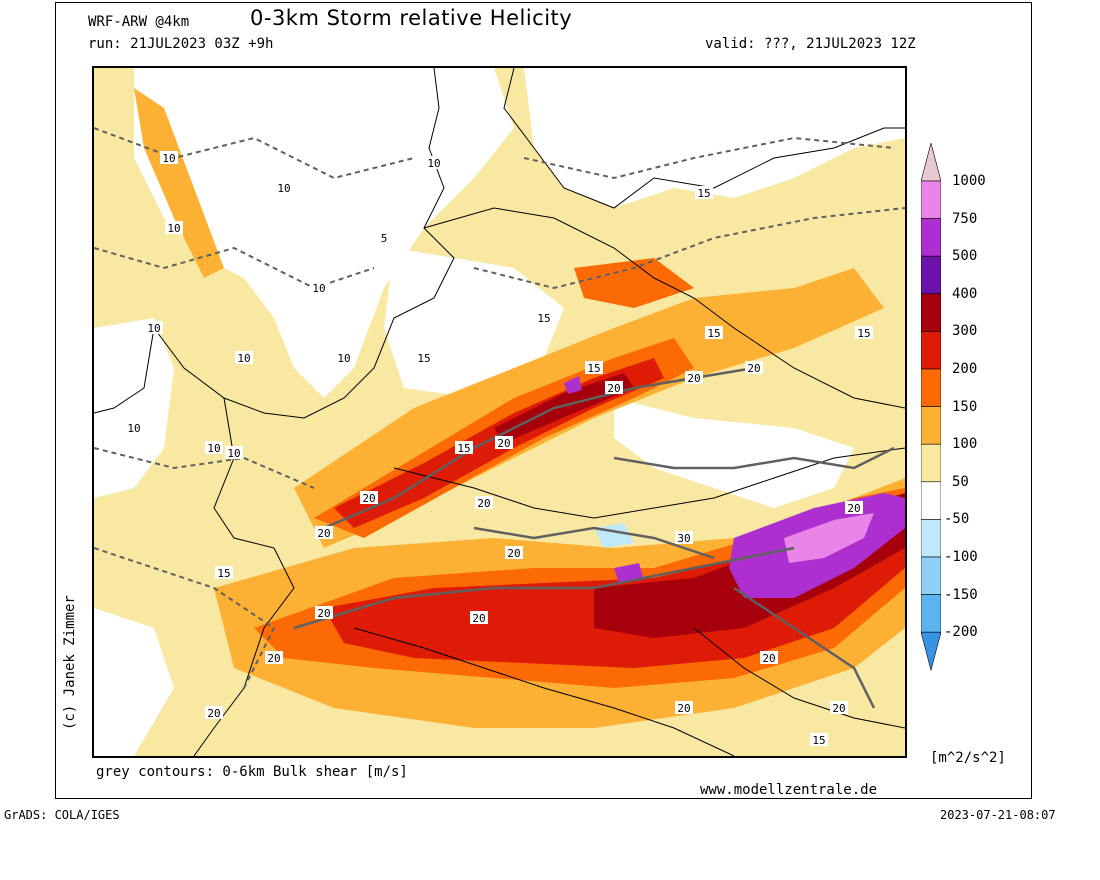  Describe the element at coordinates (960, 481) in the screenshot. I see `colorbar-tick-label: 50` at that location.